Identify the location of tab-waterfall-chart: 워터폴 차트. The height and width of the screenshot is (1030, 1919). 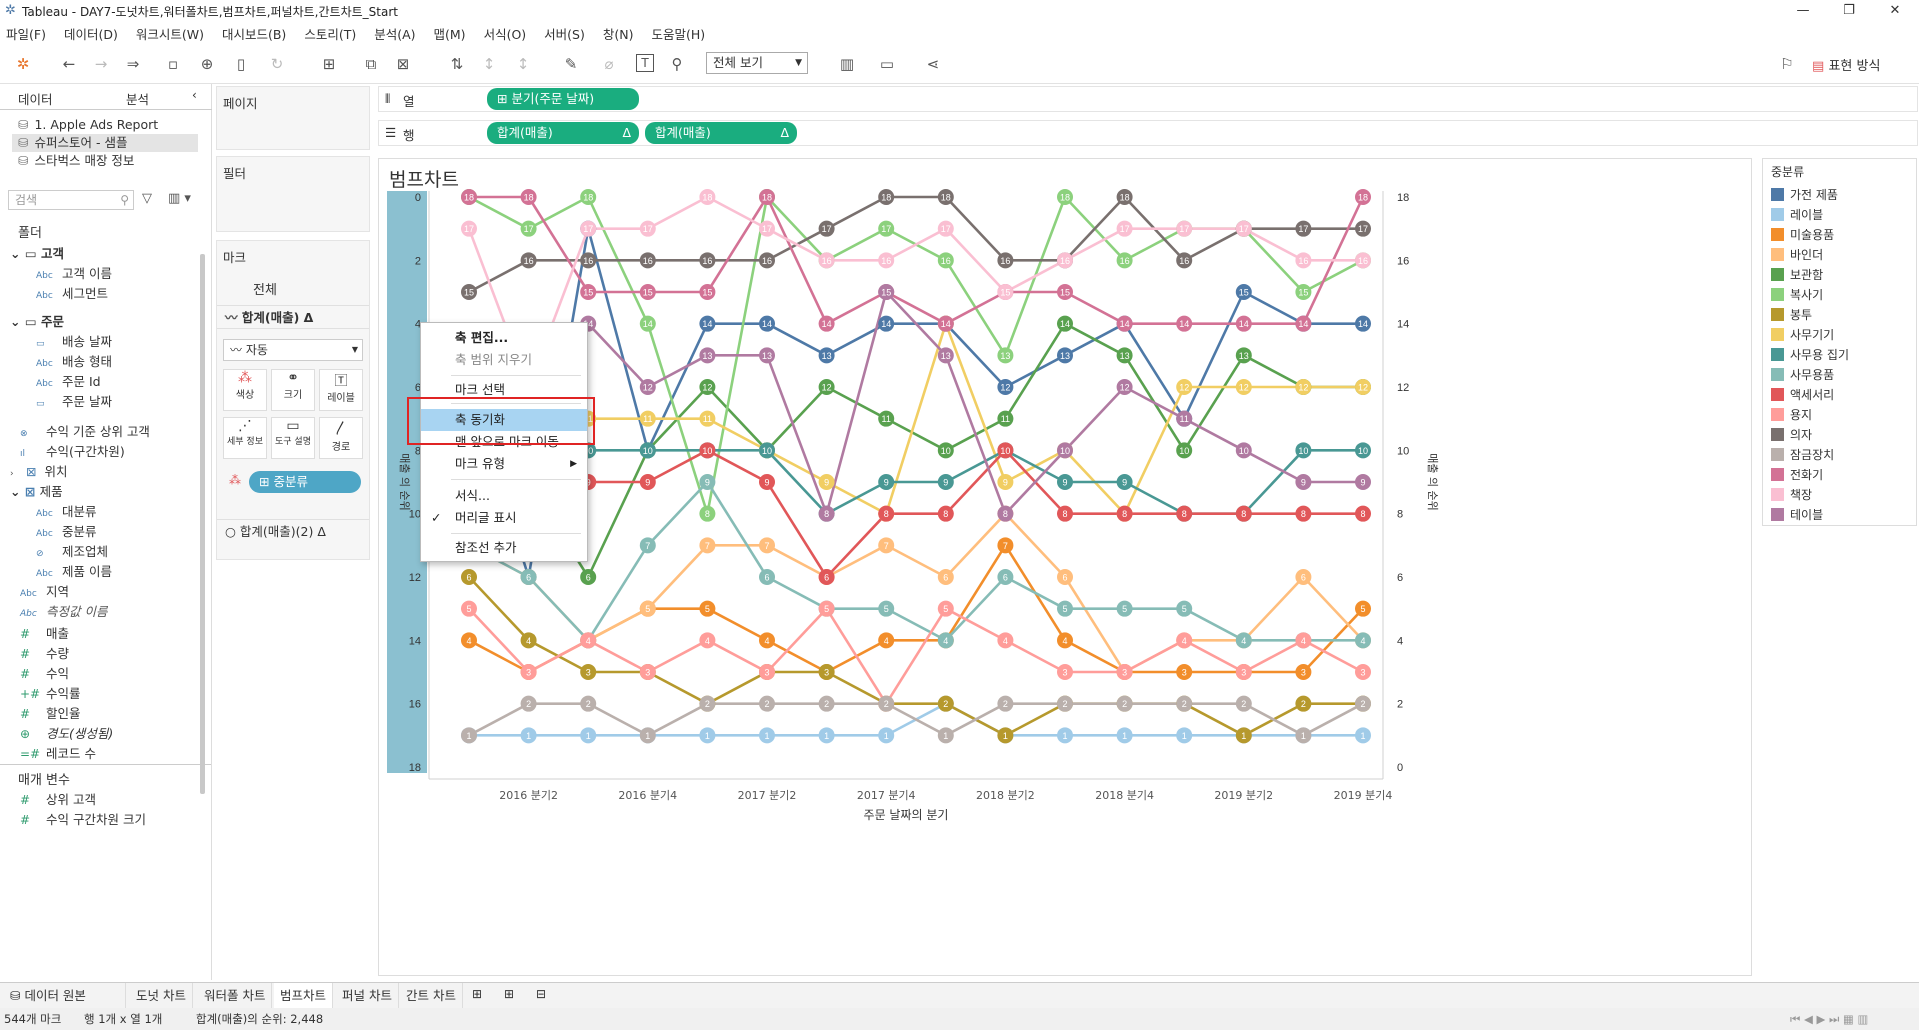
(235, 995).